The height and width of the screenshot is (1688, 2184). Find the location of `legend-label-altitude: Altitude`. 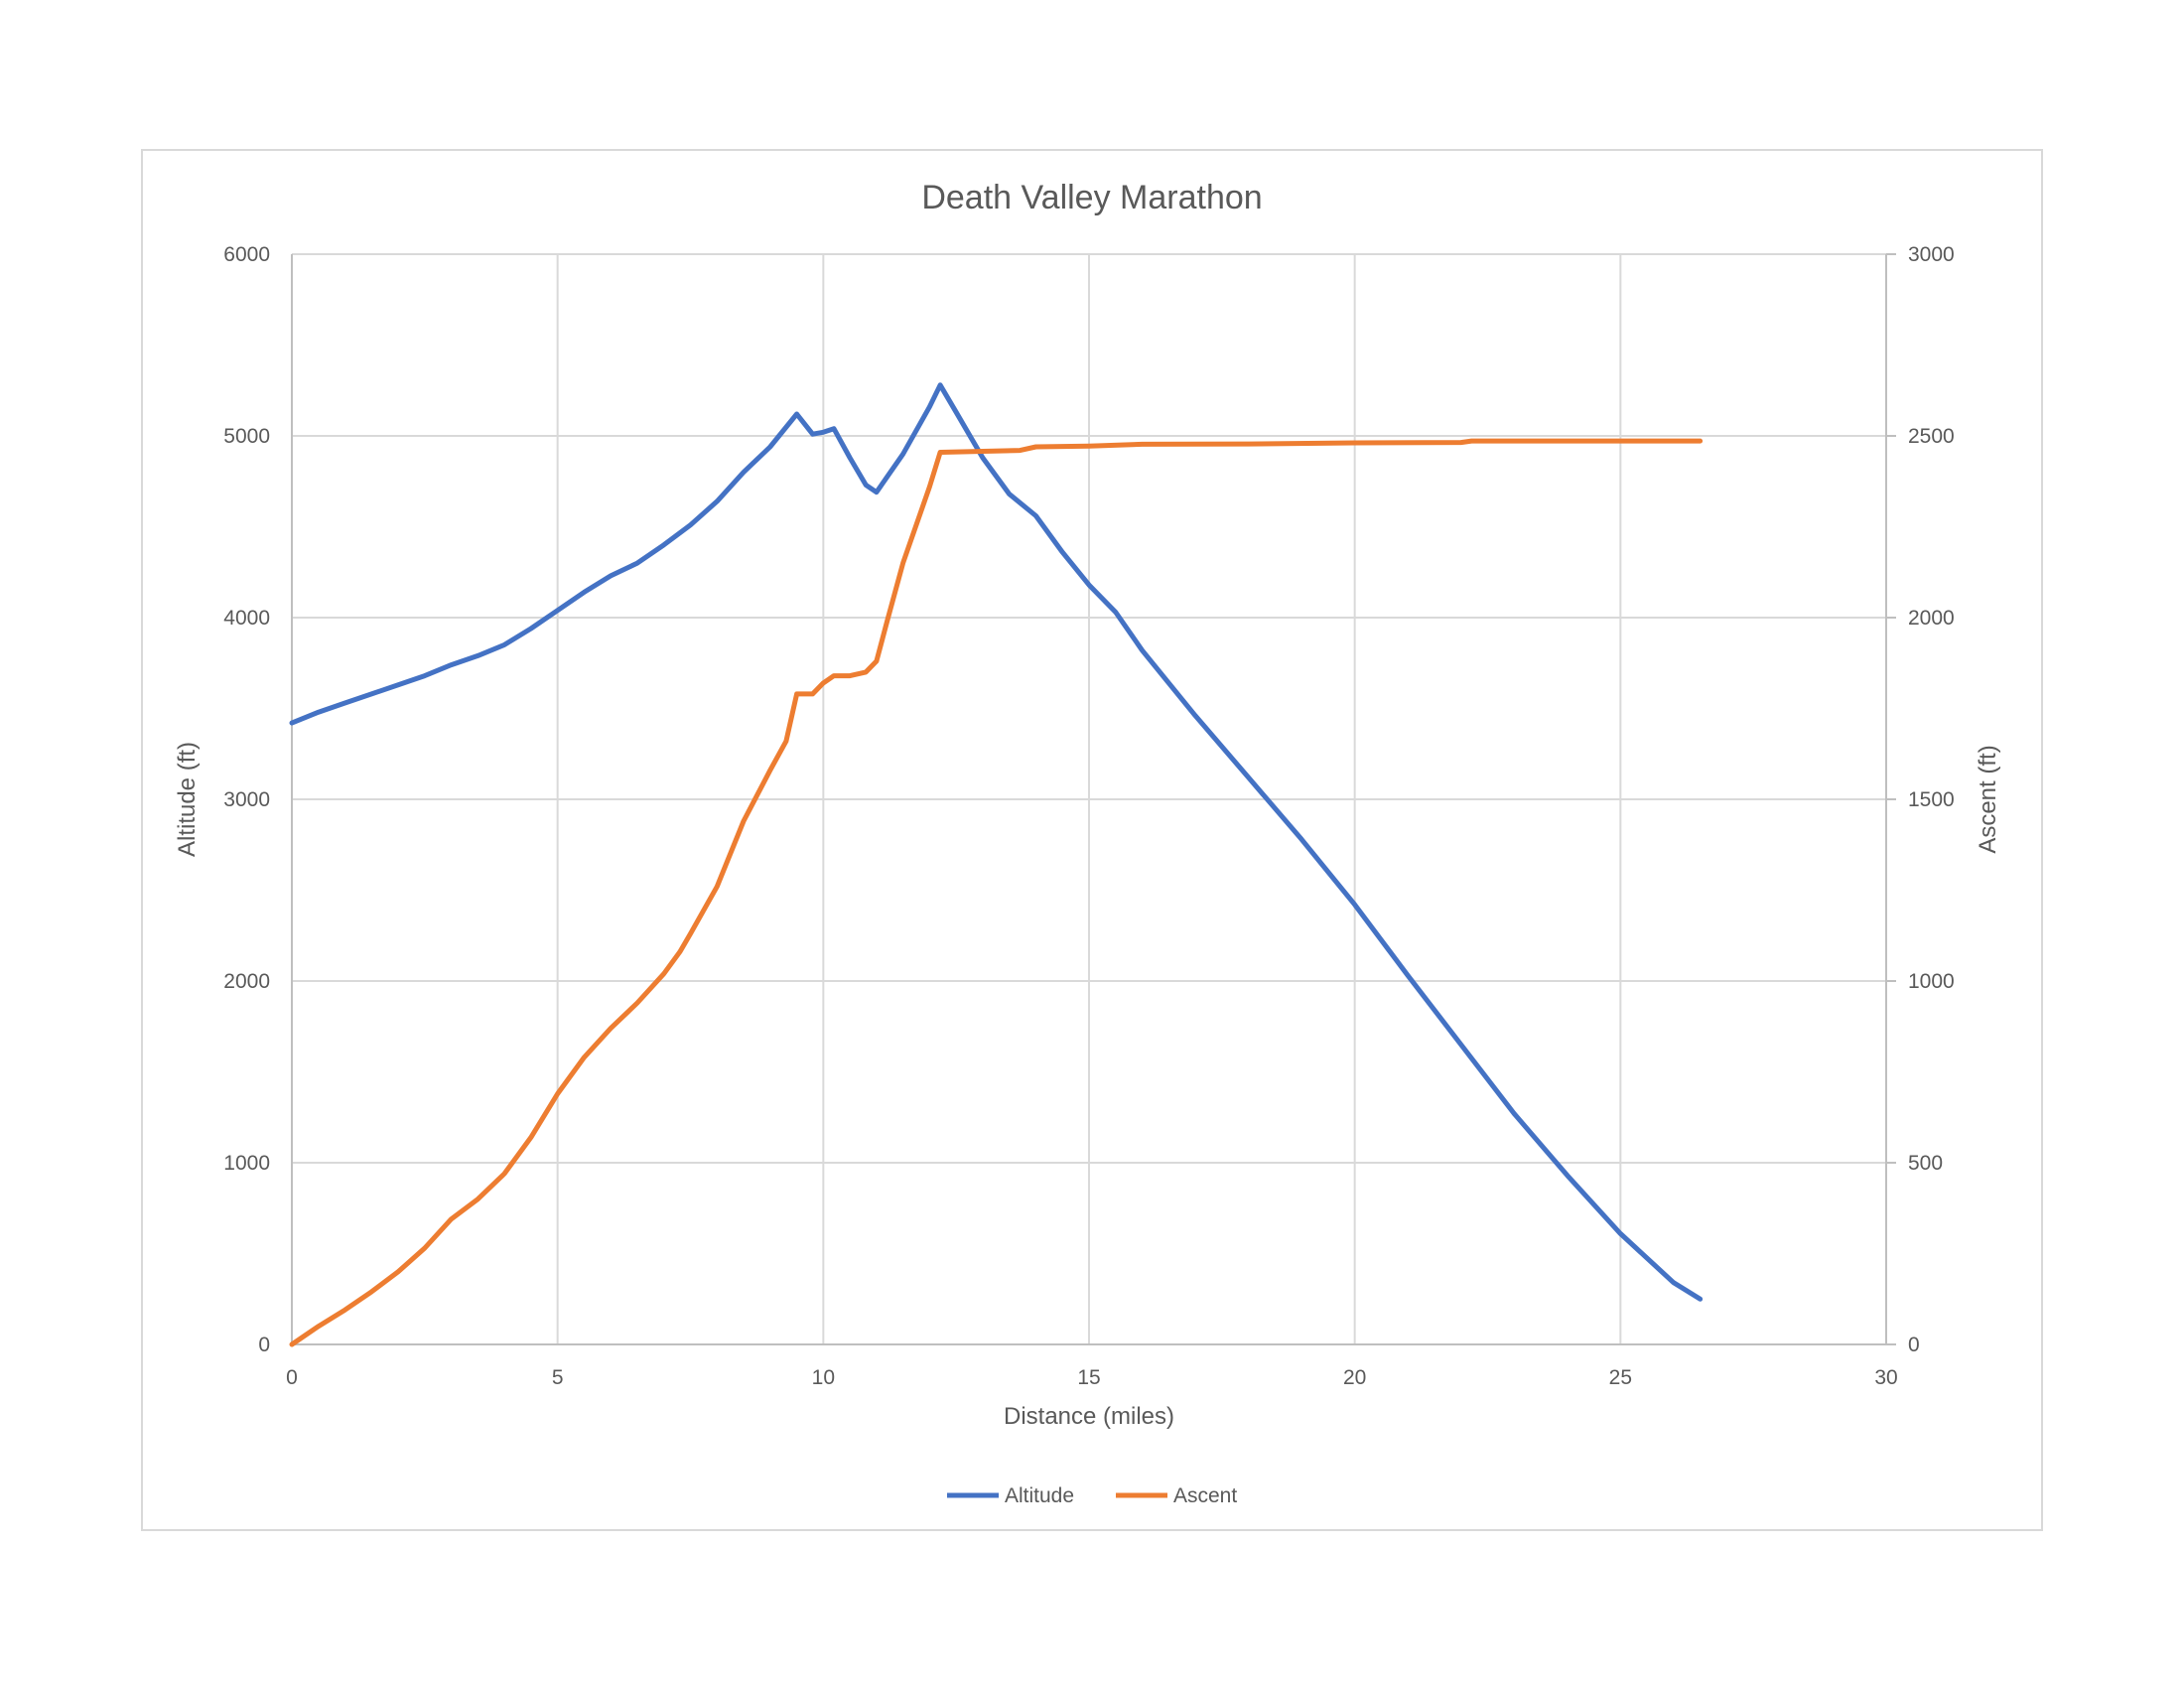

legend-label-altitude: Altitude is located at coordinates (1039, 1495).